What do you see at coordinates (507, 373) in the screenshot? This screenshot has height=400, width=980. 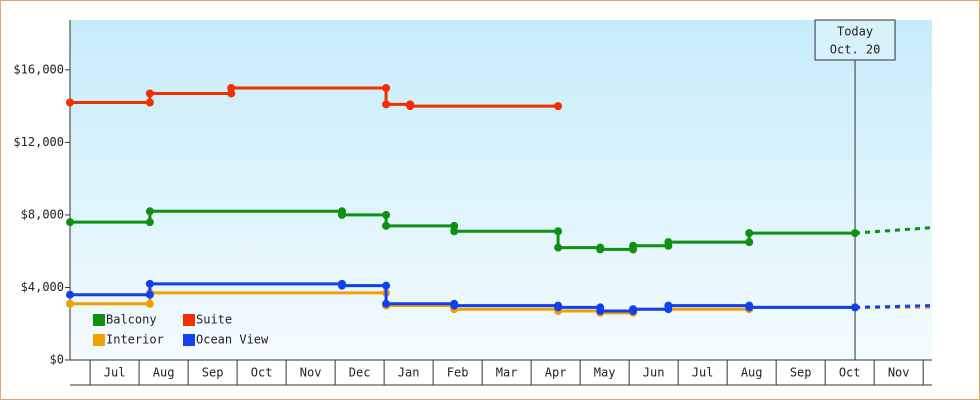 I see `x-tick-label: Mar` at bounding box center [507, 373].